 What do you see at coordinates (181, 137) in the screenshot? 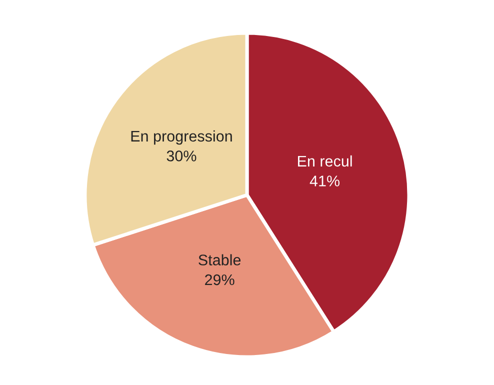
I see `slice-label: En progression` at bounding box center [181, 137].